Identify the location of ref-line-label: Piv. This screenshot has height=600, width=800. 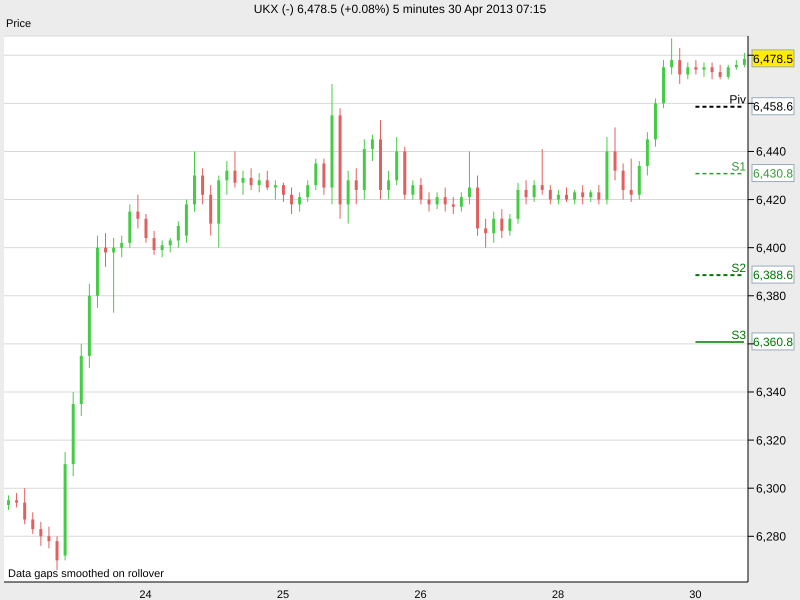
(737, 99).